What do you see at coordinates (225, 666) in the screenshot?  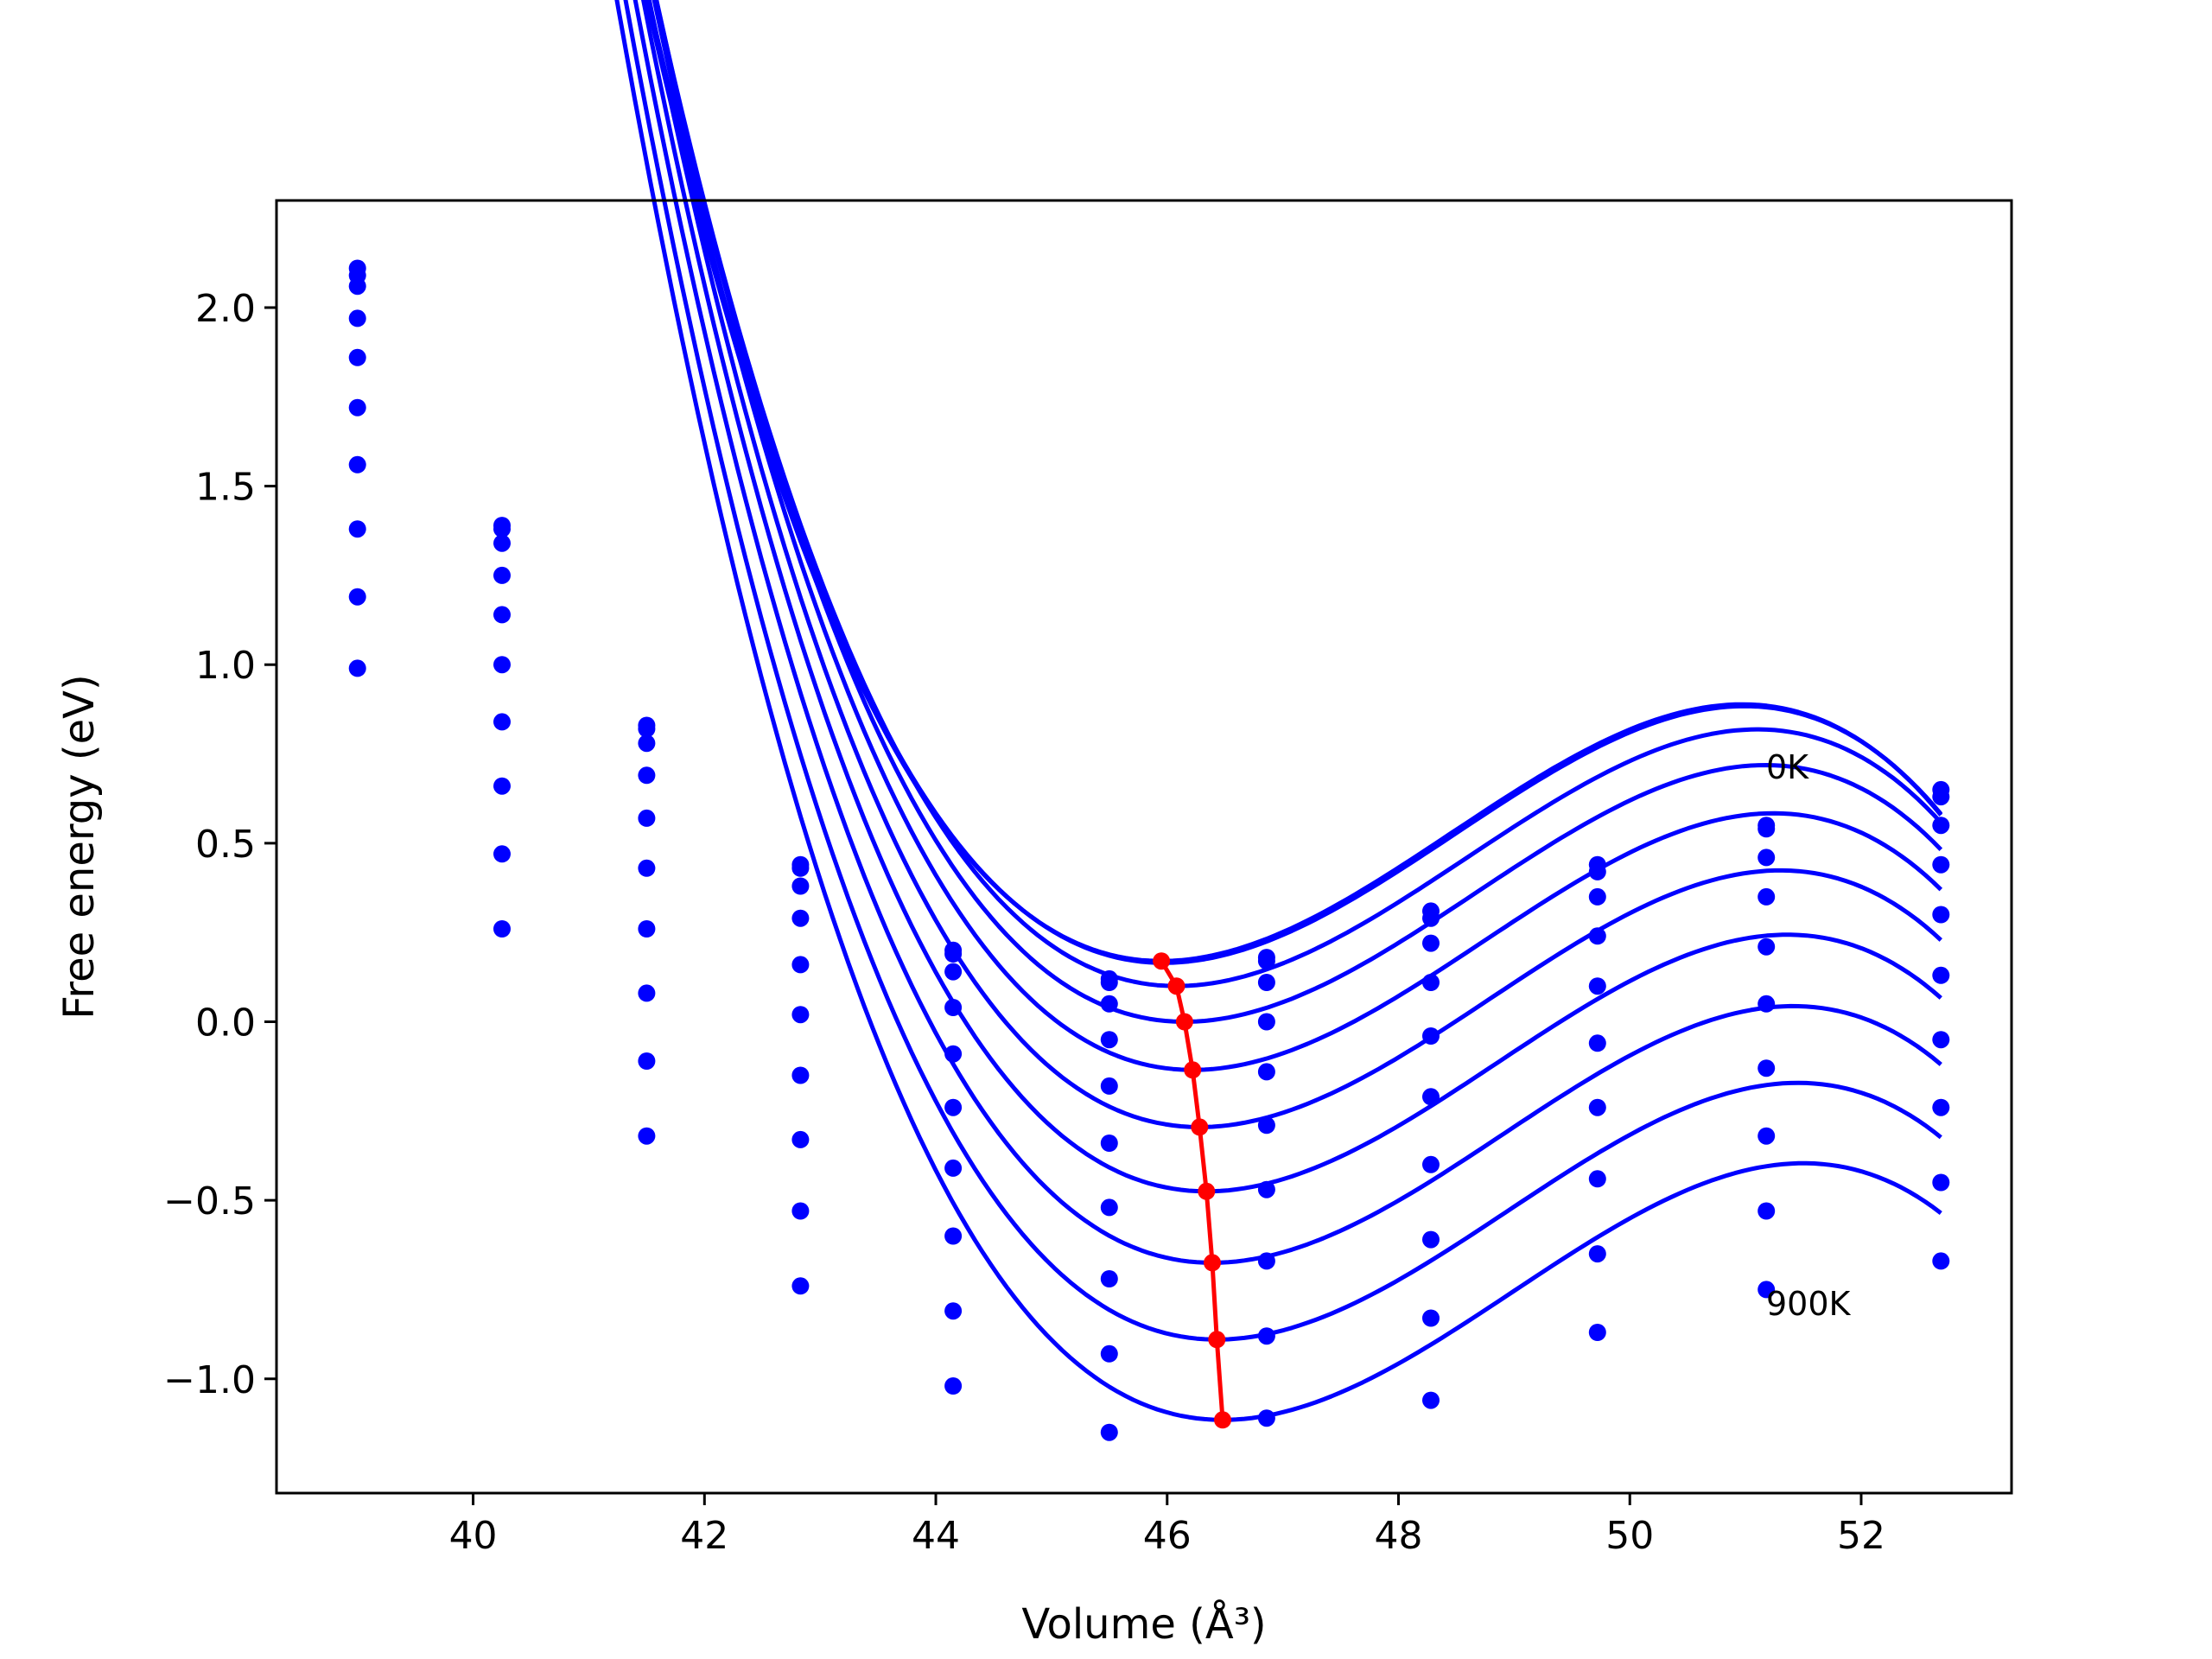 I see `y-tick-label: 1.0` at bounding box center [225, 666].